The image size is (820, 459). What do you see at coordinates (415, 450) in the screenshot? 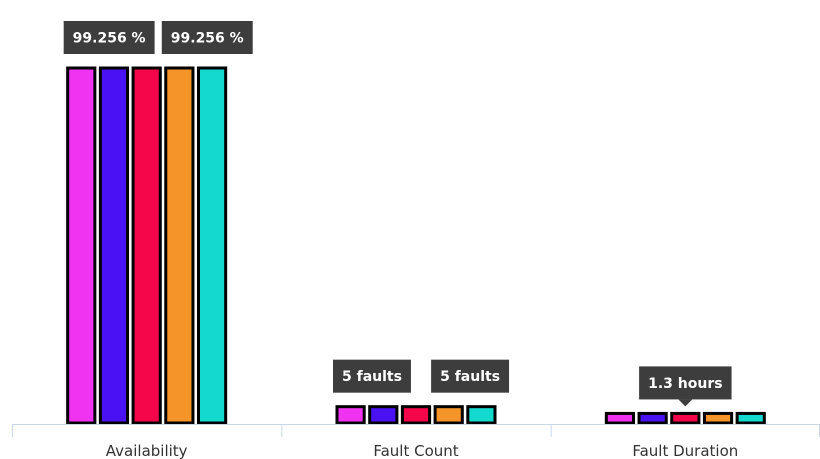
I see `x-tick-label: Fault Count` at bounding box center [415, 450].